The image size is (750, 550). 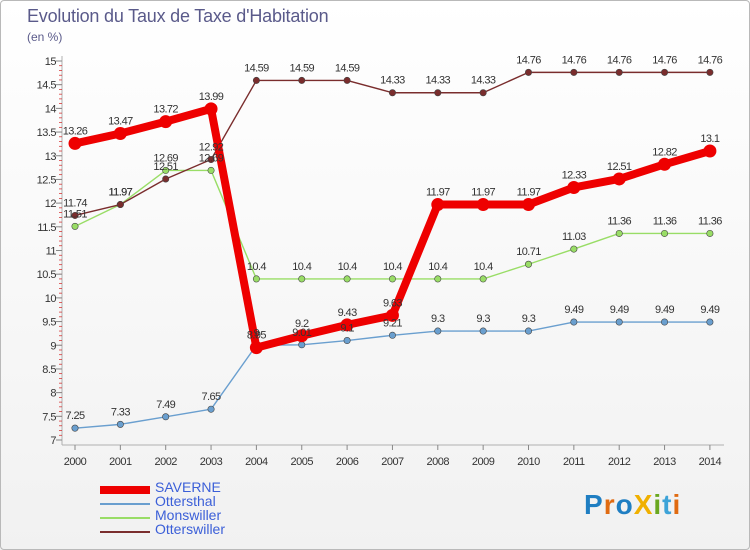 What do you see at coordinates (302, 324) in the screenshot?
I see `data-label-saverne: 9.2` at bounding box center [302, 324].